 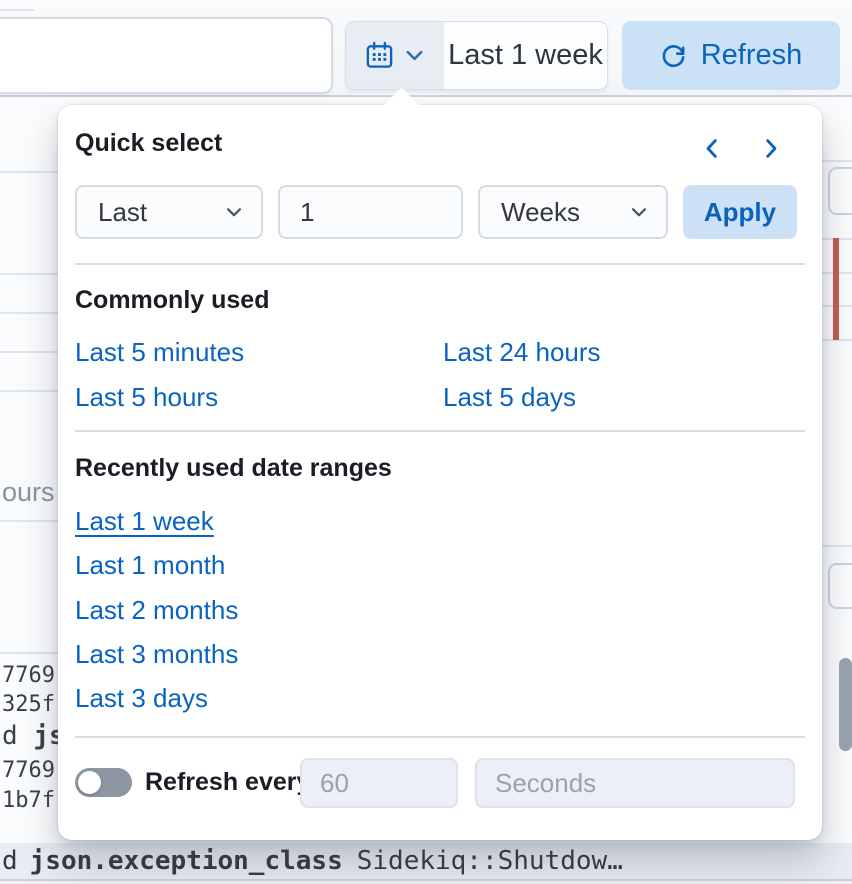 I want to click on date-picker-quick-menu-button, so click(x=395, y=55).